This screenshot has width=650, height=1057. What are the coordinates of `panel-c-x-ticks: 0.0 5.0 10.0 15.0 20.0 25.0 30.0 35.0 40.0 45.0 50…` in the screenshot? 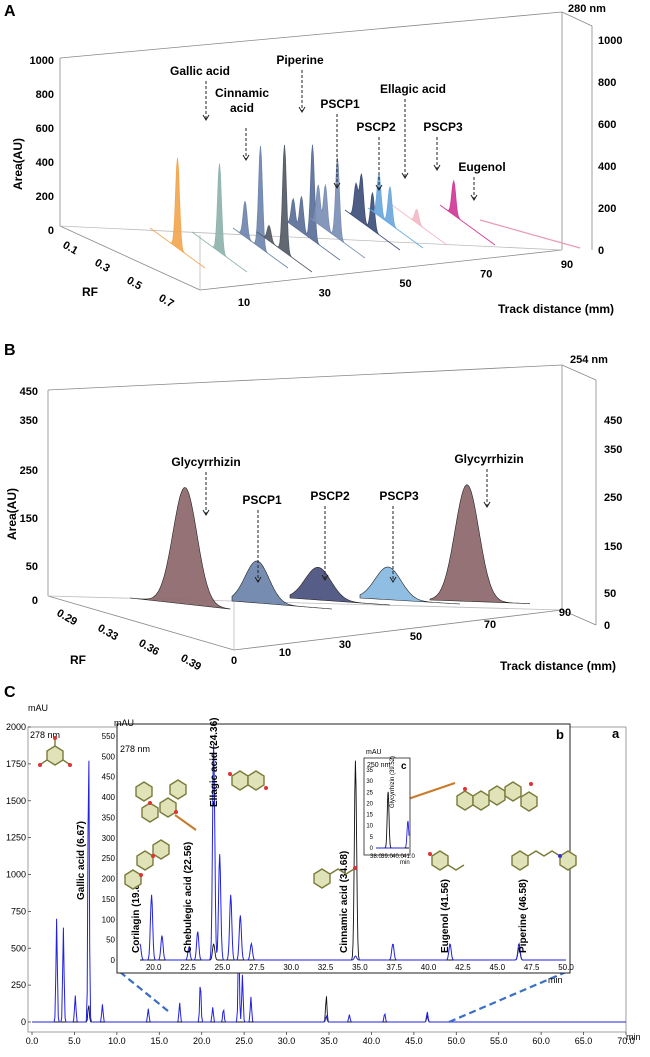 It's located at (330, 1039).